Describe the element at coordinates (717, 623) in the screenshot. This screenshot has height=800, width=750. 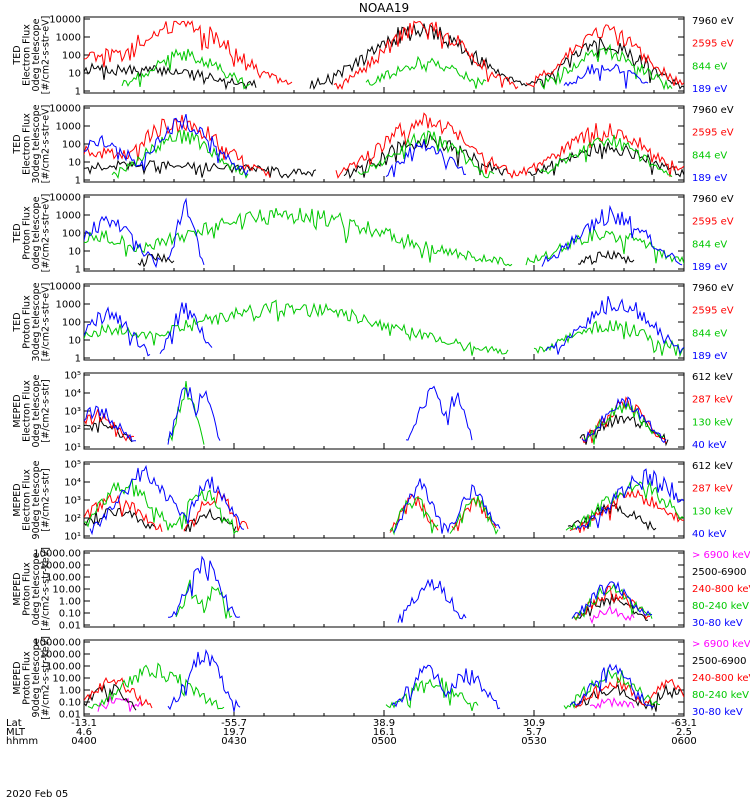
I see `legend-entry: 30-80 keV` at that location.